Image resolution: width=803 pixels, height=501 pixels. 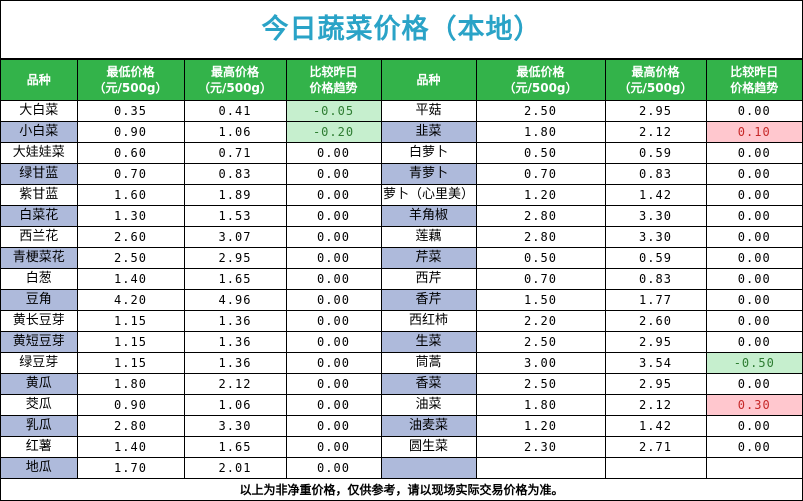 I want to click on table-row: 绿甘蓝 0.70 0.83 0.00 青萝卜 0.70 0.83 0.00, so click(x=401, y=174).